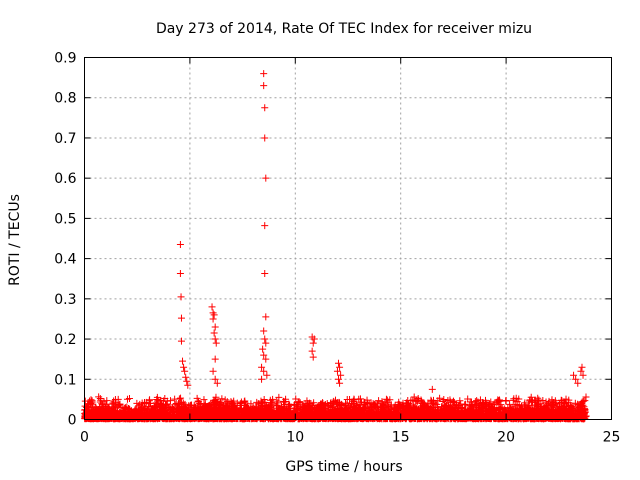 The width and height of the screenshot is (640, 480). Describe the element at coordinates (65, 260) in the screenshot. I see `y-tick-label: 0.4` at that location.